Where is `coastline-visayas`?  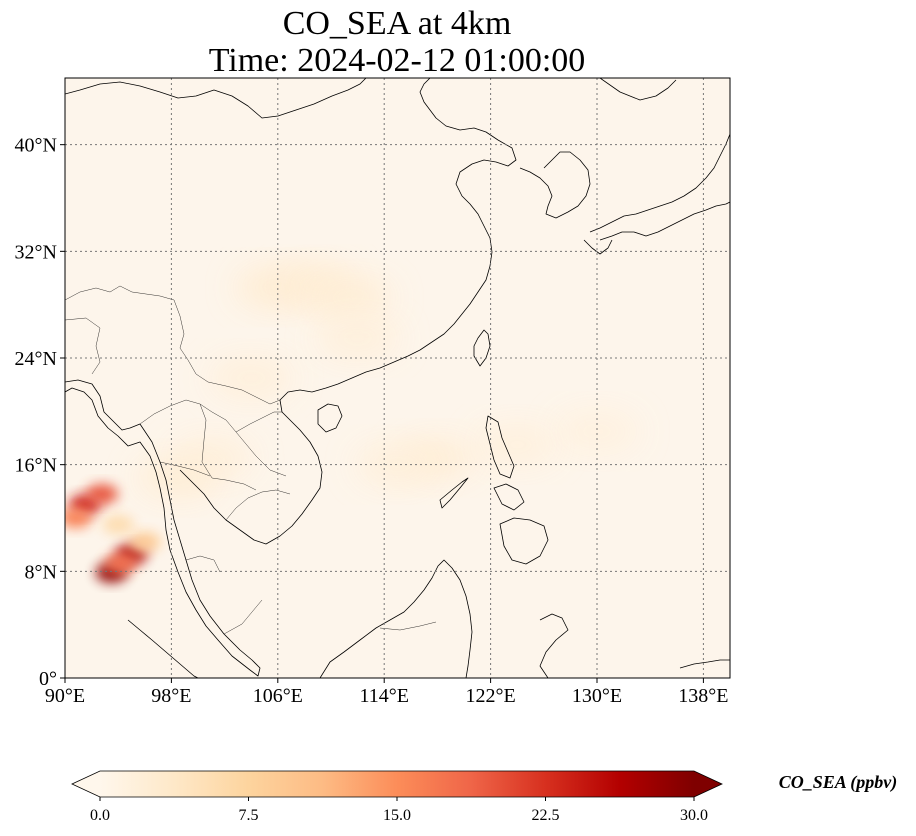
coastline-visayas is located at coordinates (509, 497).